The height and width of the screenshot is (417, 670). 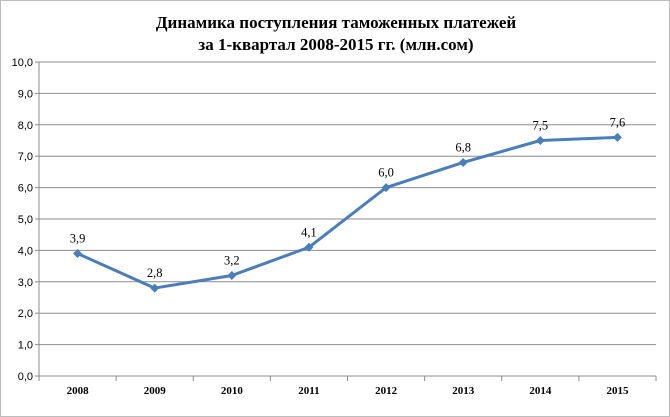 I want to click on data-label: 4,1, so click(x=309, y=232).